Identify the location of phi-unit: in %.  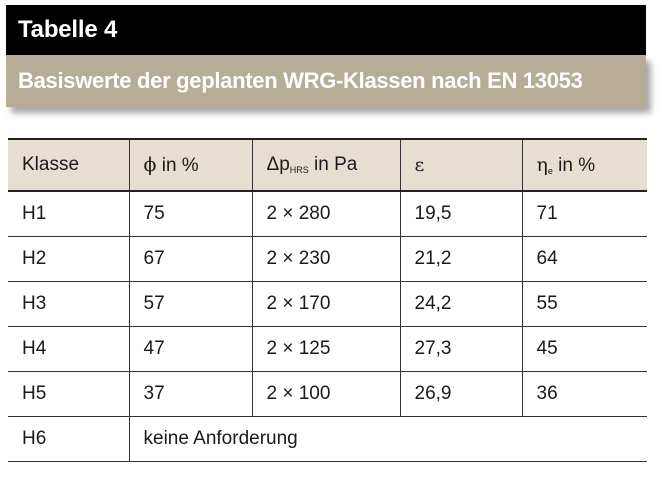
(177, 165).